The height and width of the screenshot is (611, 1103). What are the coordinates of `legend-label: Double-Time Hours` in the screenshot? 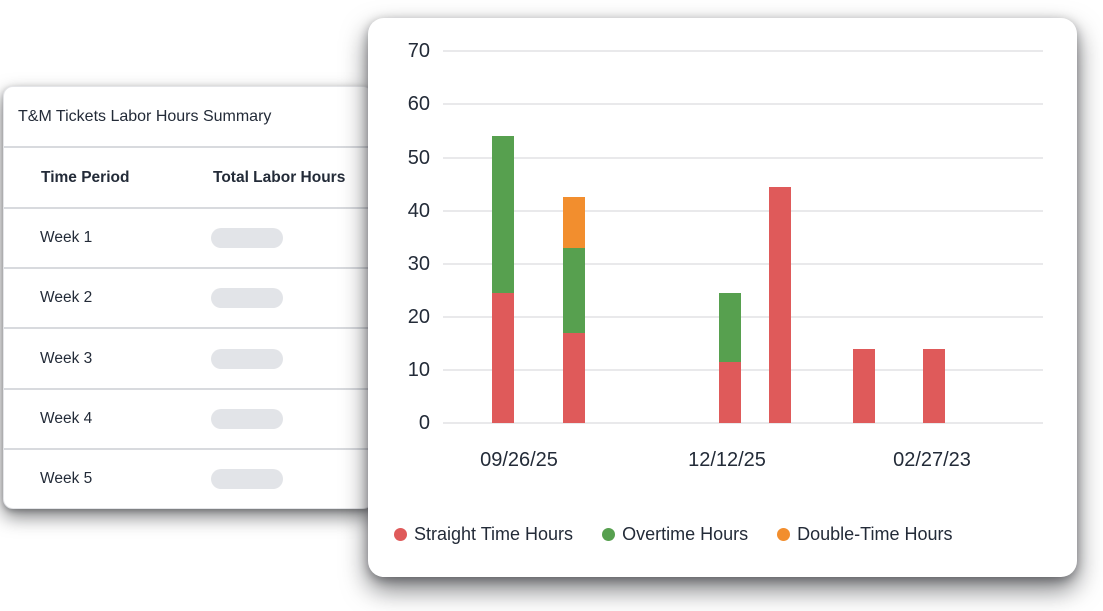 It's located at (875, 534).